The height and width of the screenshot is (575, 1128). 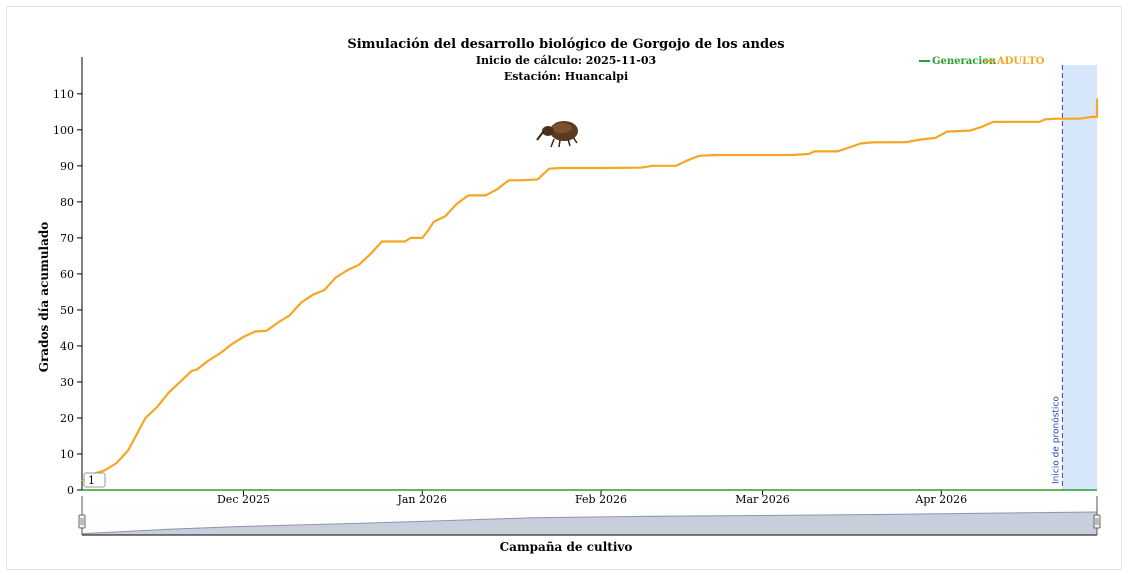 What do you see at coordinates (421, 499) in the screenshot?
I see `x-tick-label: Jan 2026` at bounding box center [421, 499].